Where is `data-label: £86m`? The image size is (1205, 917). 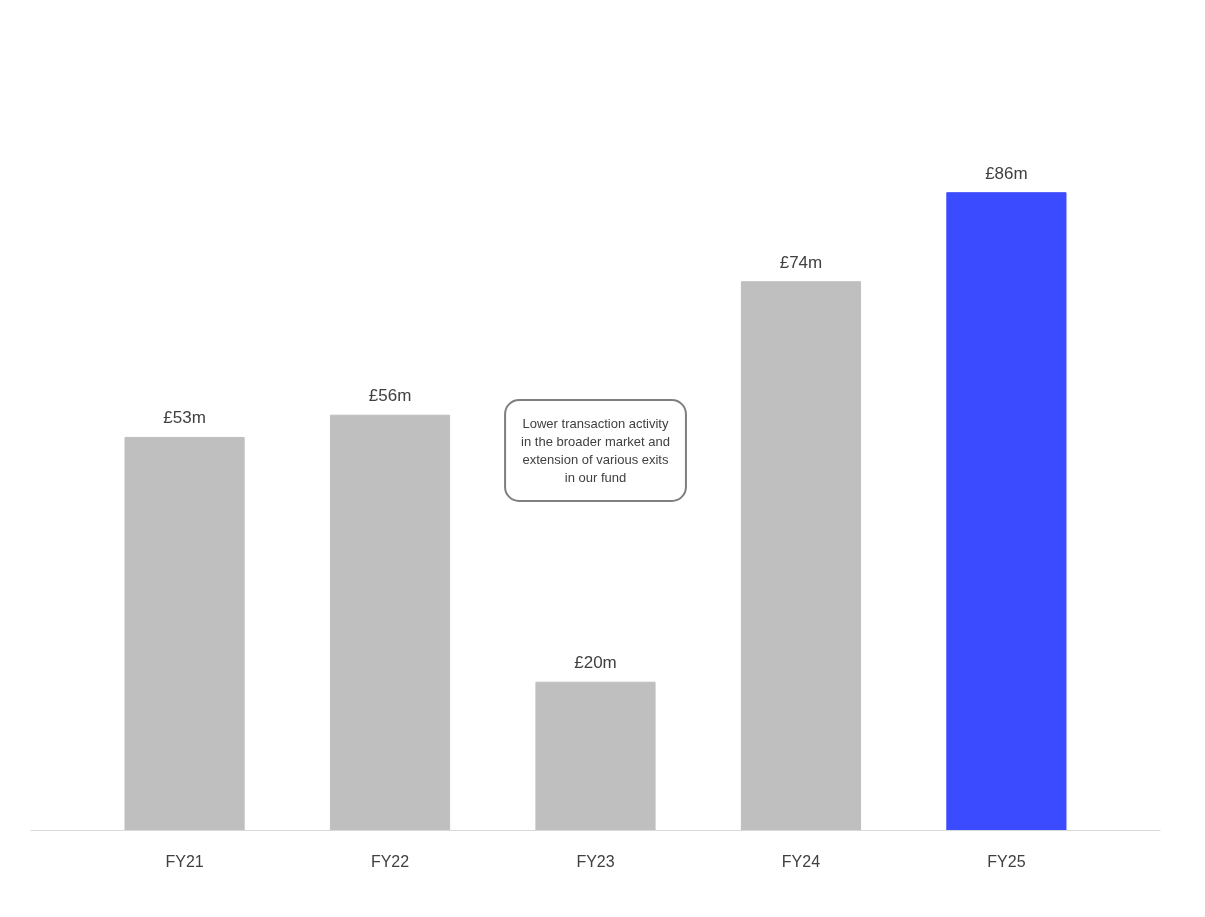 data-label: £86m is located at coordinates (1006, 173).